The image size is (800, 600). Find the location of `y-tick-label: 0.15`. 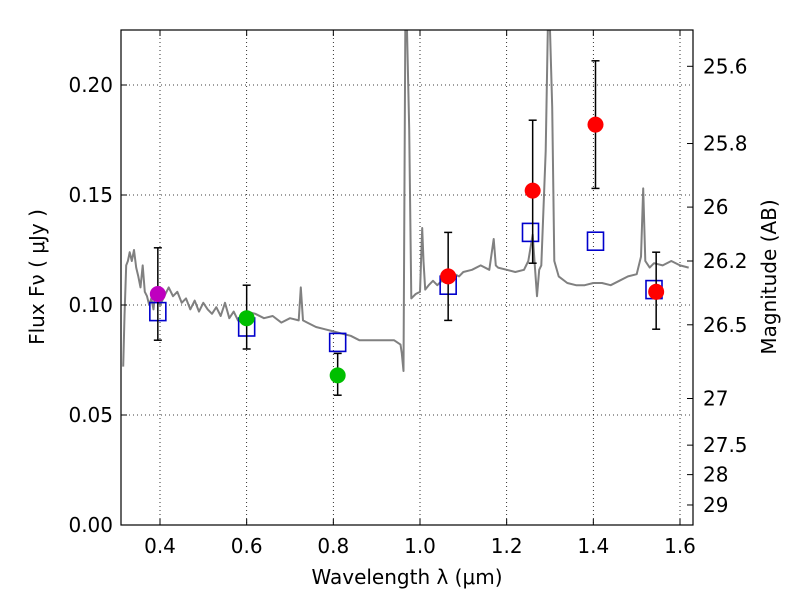

y-tick-label: 0.15 is located at coordinates (90, 195).